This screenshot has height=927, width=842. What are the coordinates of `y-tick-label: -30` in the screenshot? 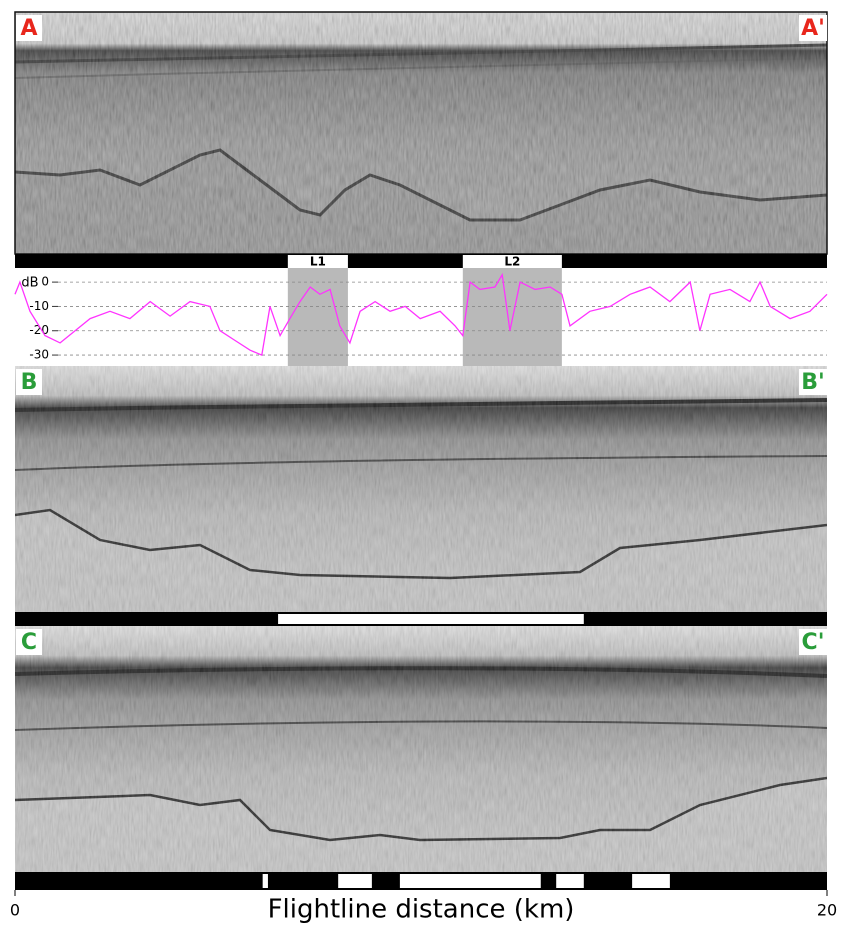 It's located at (39, 355).